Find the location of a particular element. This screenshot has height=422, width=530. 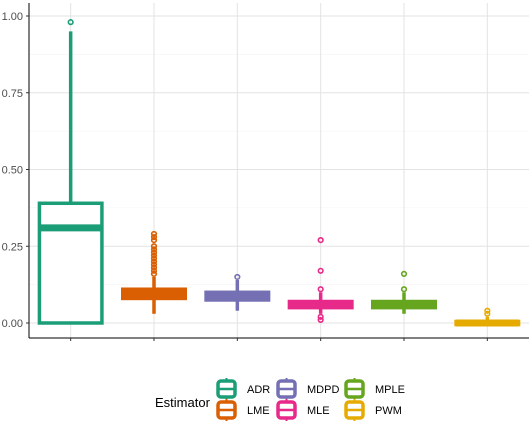

legend-item-mle: MLE is located at coordinates (303, 410).